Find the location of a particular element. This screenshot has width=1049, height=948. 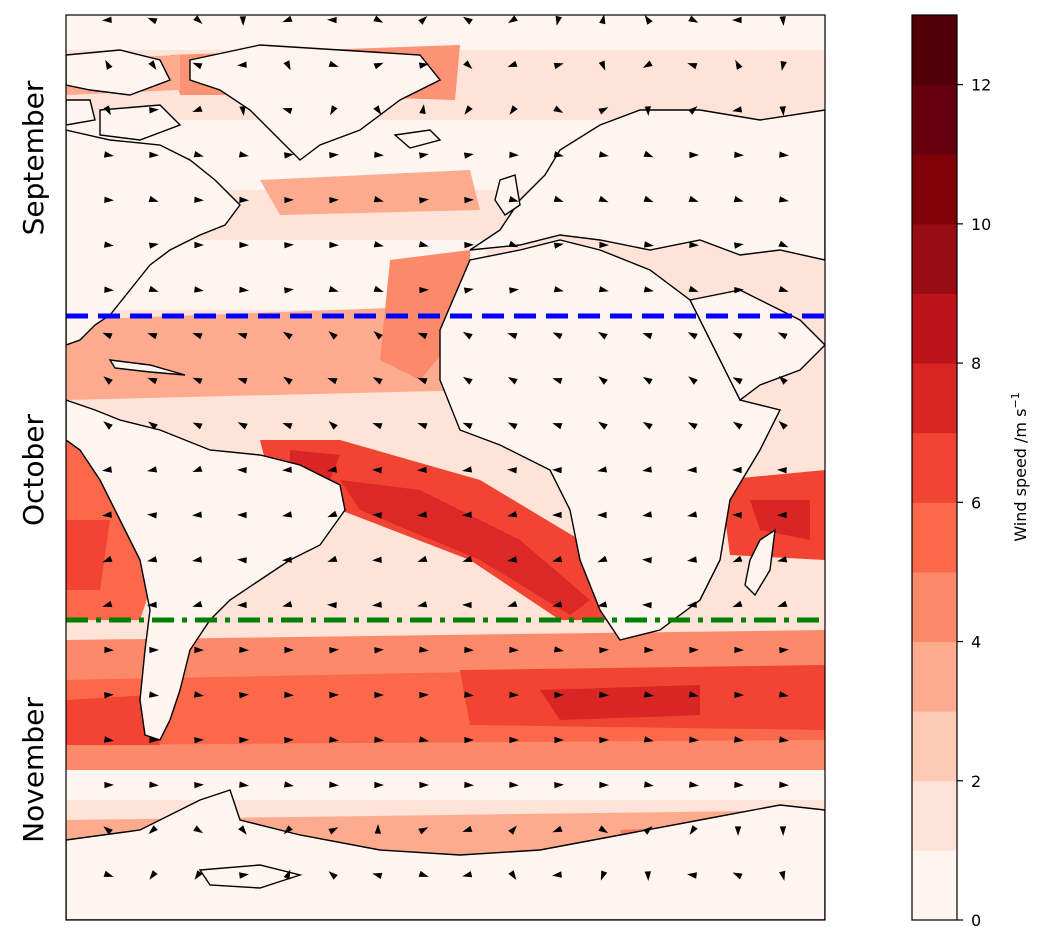

month-label-november: November is located at coordinates (33, 770).